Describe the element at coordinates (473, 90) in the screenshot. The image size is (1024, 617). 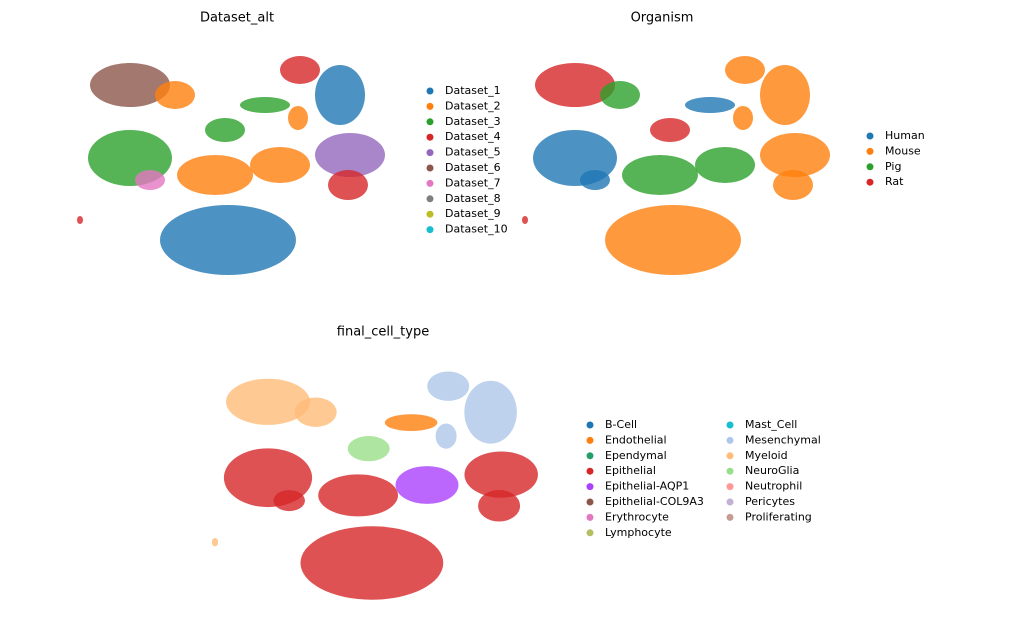
I see `legend-label: Dataset_1` at that location.